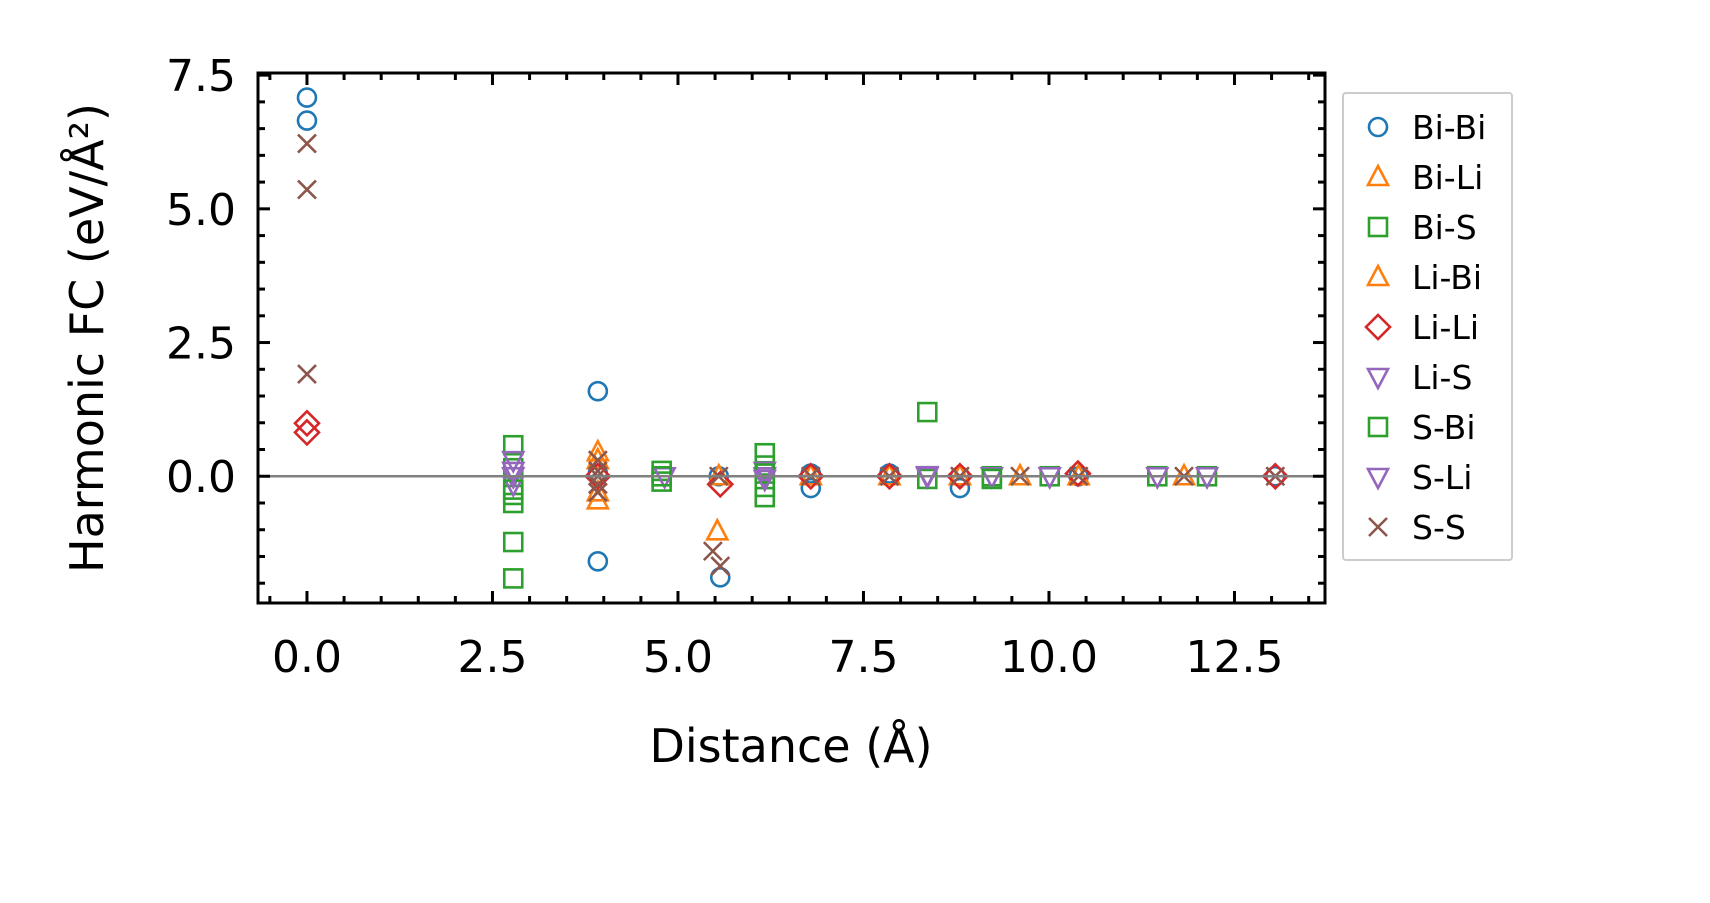 The height and width of the screenshot is (903, 1710). Describe the element at coordinates (1442, 477) in the screenshot. I see `legend-label: S-Li` at that location.